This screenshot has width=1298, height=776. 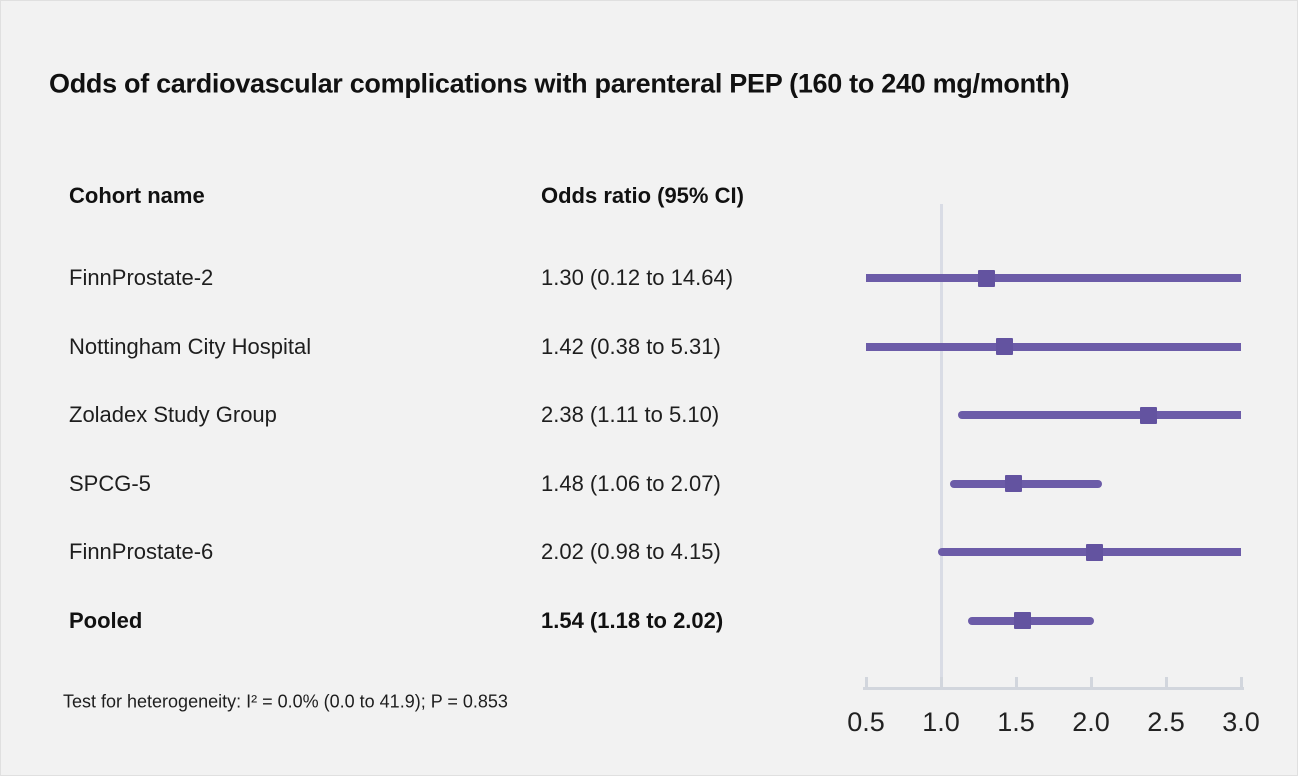 I want to click on axis-tick-label: 1.0, so click(x=941, y=722).